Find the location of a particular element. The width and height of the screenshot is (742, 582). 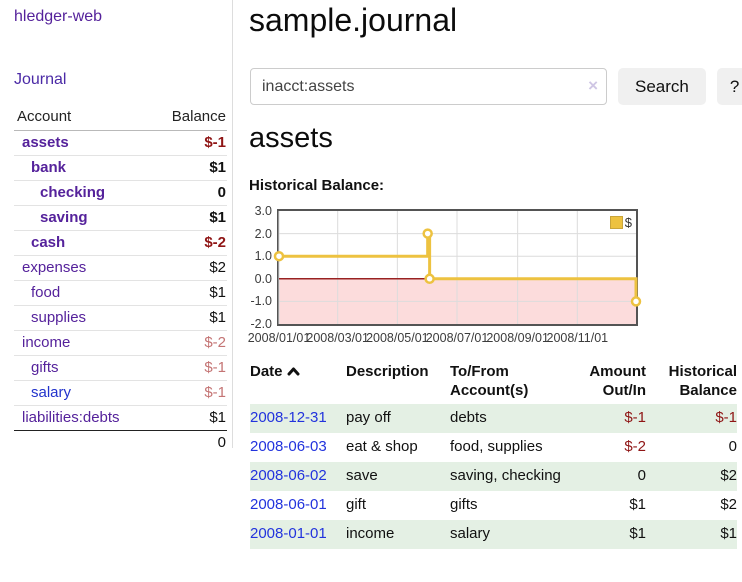

accounts-total-value: 0 is located at coordinates (189, 442).